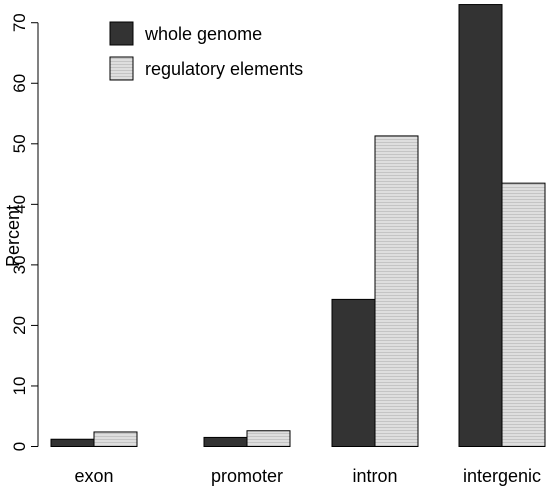 Image resolution: width=550 pixels, height=491 pixels. Describe the element at coordinates (247, 476) in the screenshot. I see `category-label-promoter: promoter` at that location.